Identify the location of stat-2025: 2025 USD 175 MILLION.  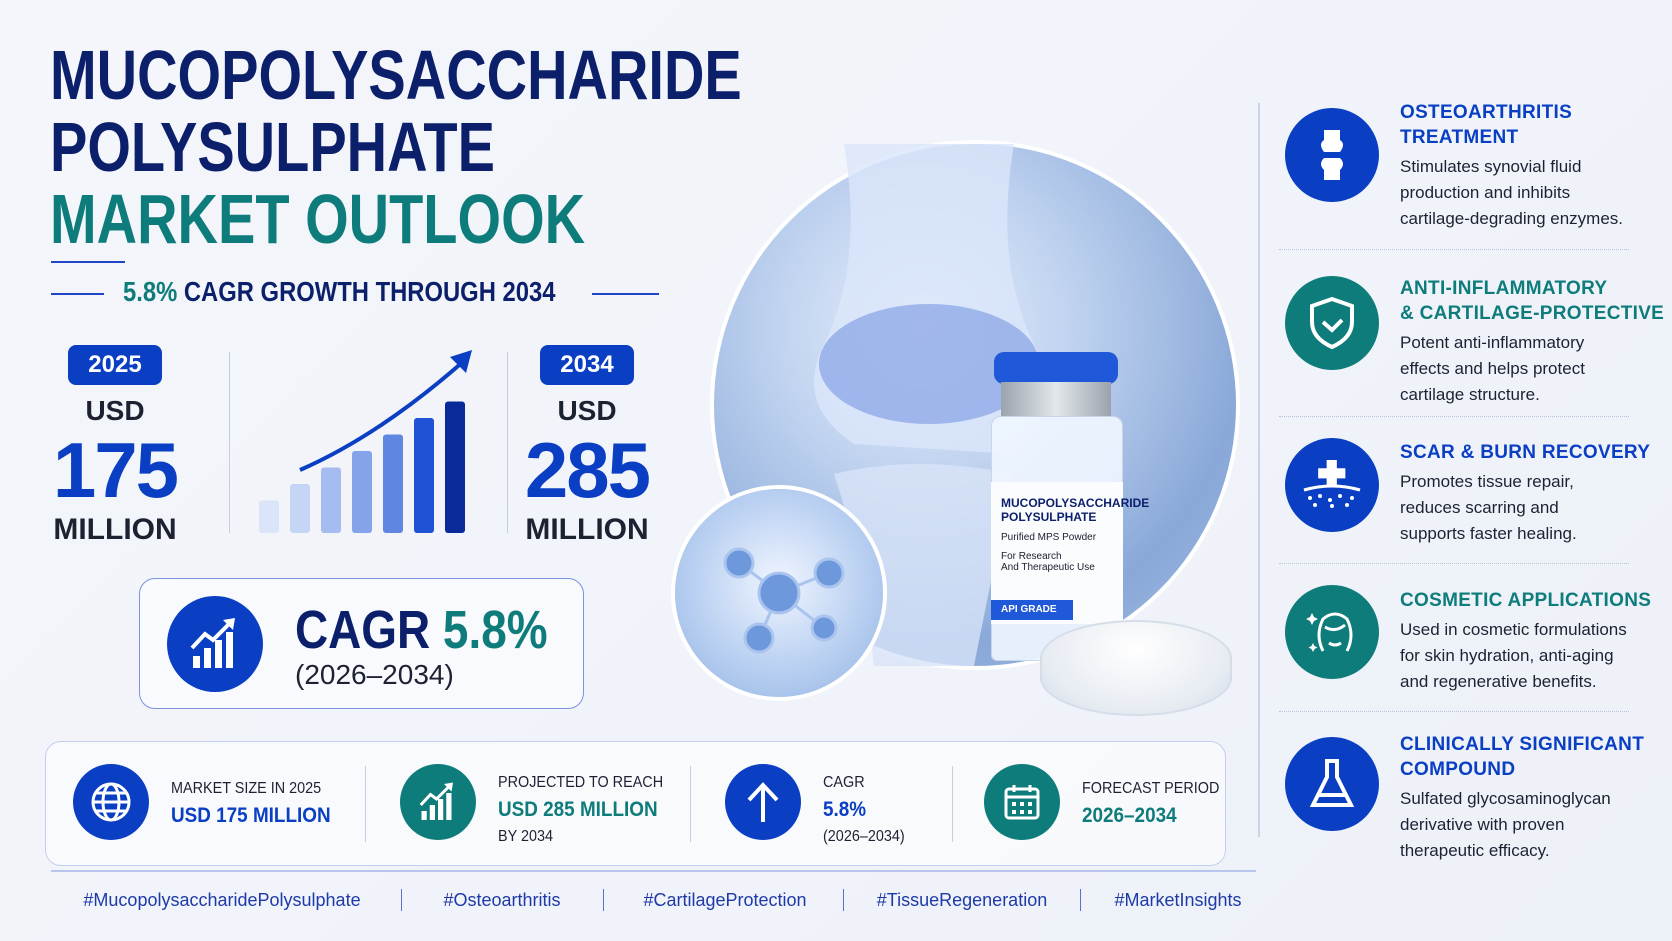
(115, 446).